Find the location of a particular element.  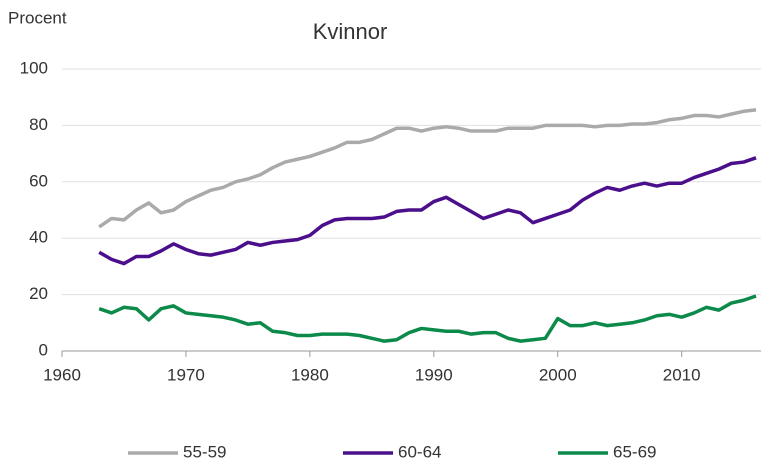

series-line is located at coordinates (427, 318).